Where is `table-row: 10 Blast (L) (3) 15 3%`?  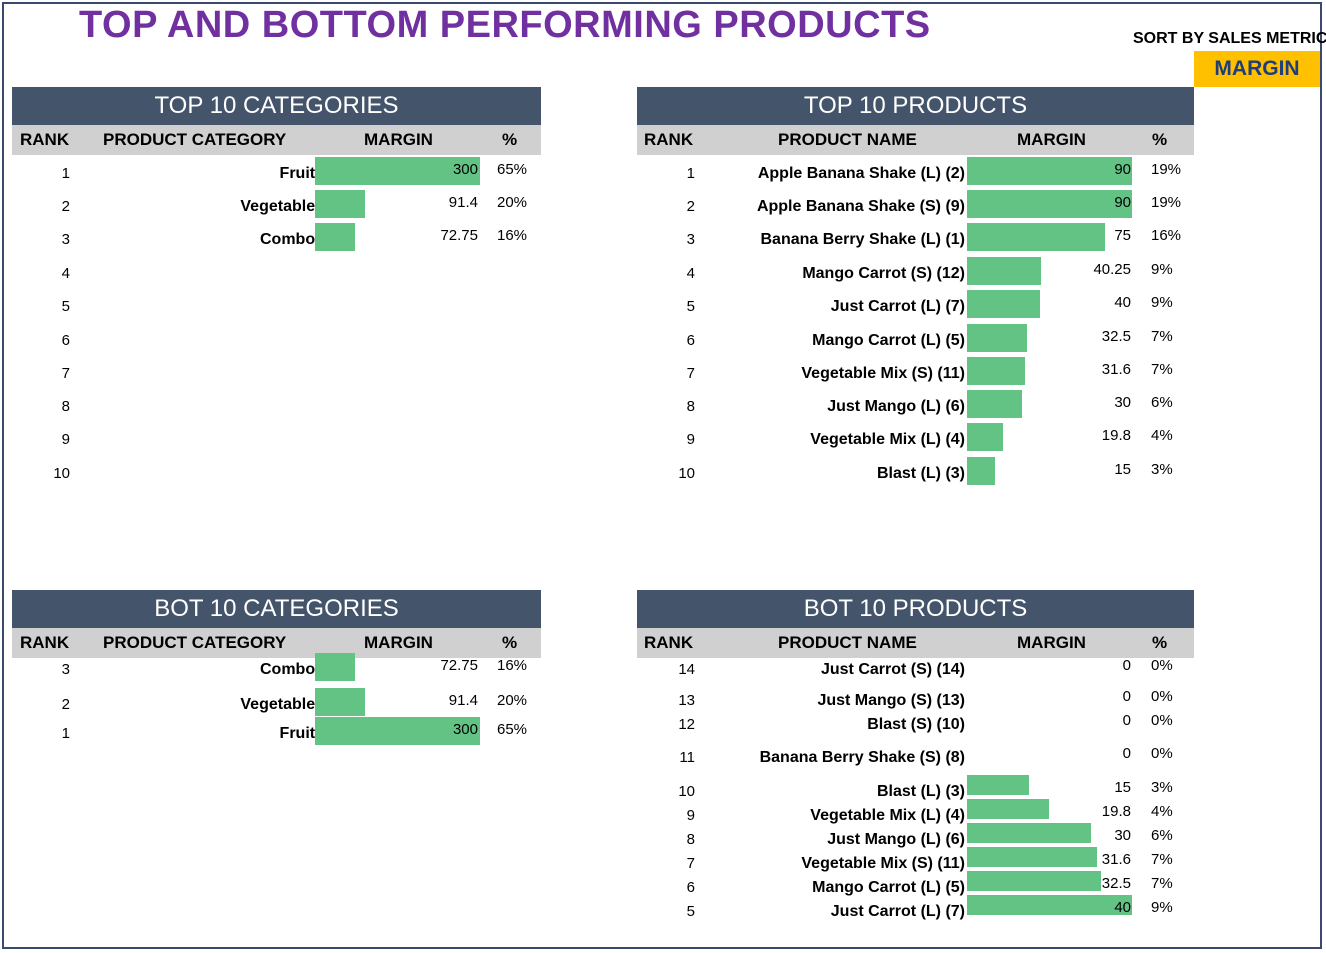
table-row: 10 Blast (L) (3) 15 3% is located at coordinates (915, 472).